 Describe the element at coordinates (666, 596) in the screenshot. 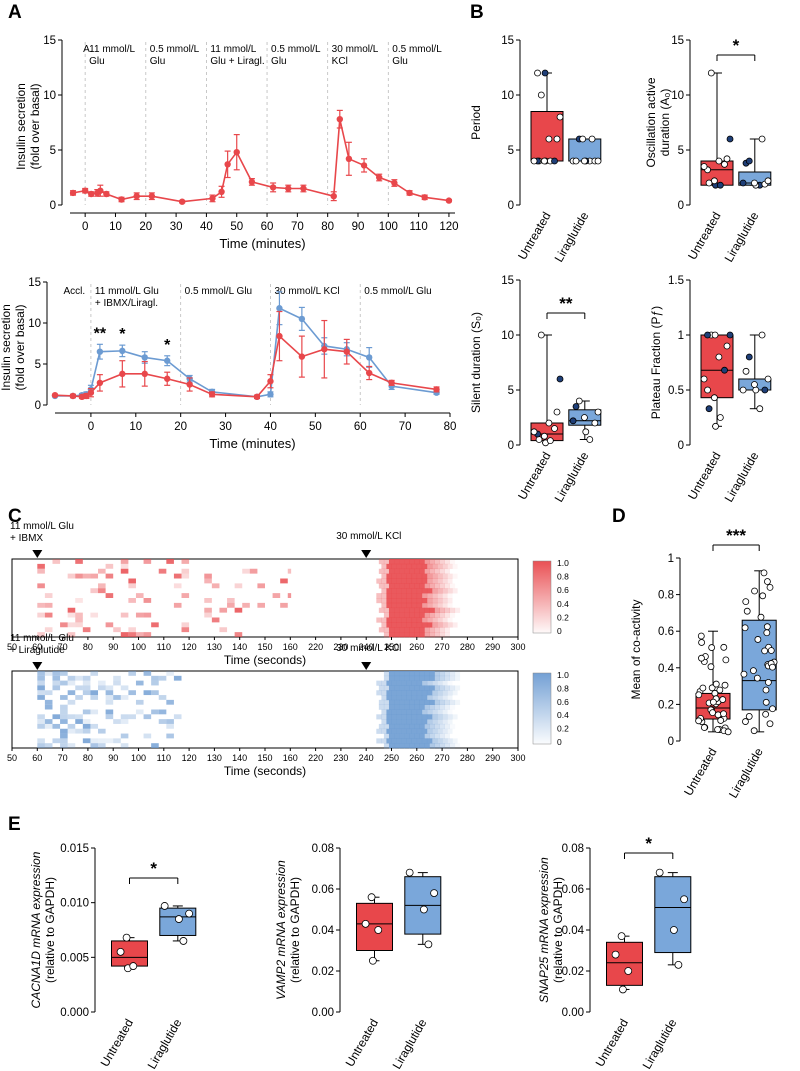

I see `D-y-tick-label: 0.8` at that location.